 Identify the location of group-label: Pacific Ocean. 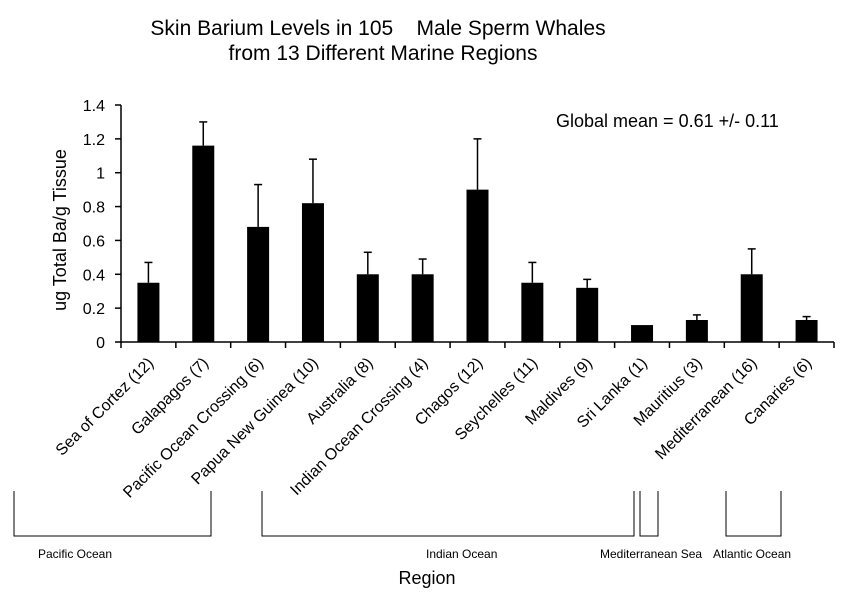
(75, 554).